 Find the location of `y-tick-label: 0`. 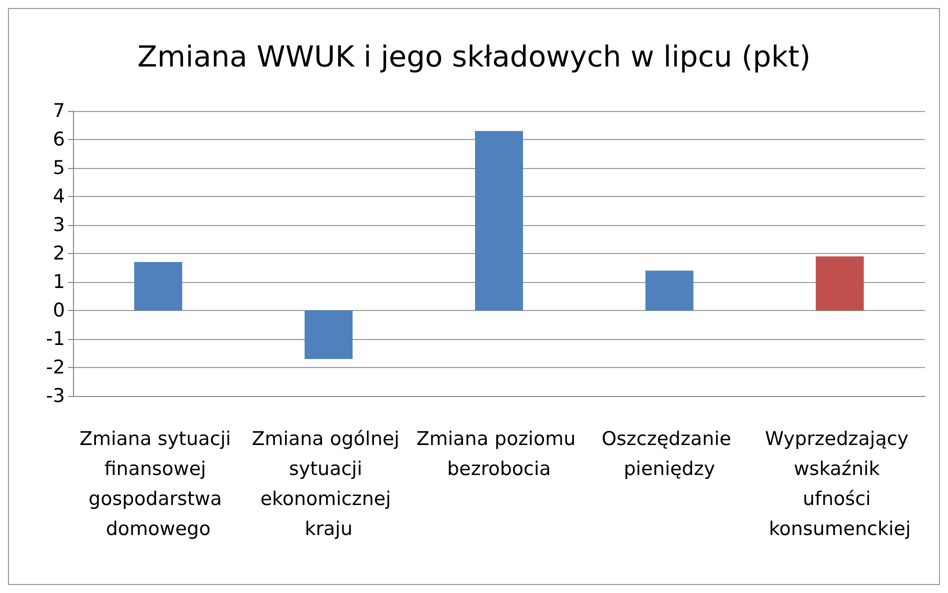

y-tick-label: 0 is located at coordinates (58, 311).